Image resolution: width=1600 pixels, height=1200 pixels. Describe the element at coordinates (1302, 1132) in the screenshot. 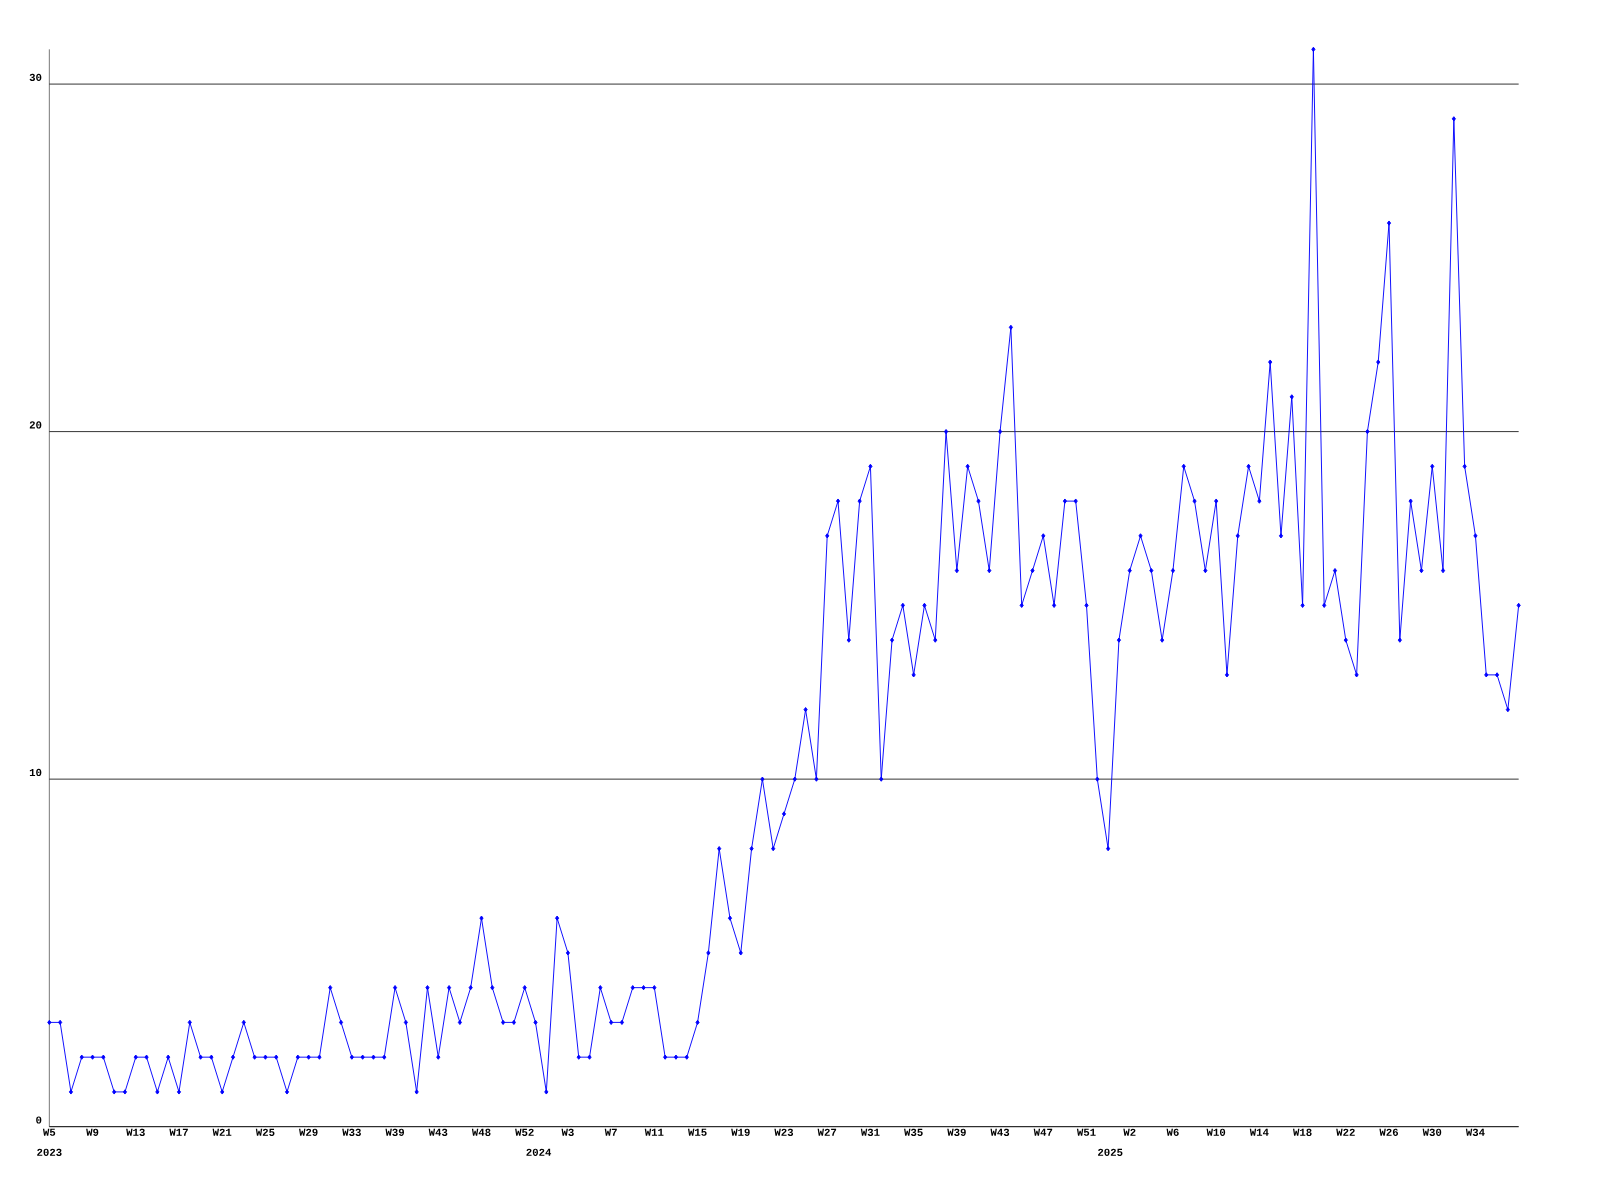

I see `x-tick-label: W18` at that location.